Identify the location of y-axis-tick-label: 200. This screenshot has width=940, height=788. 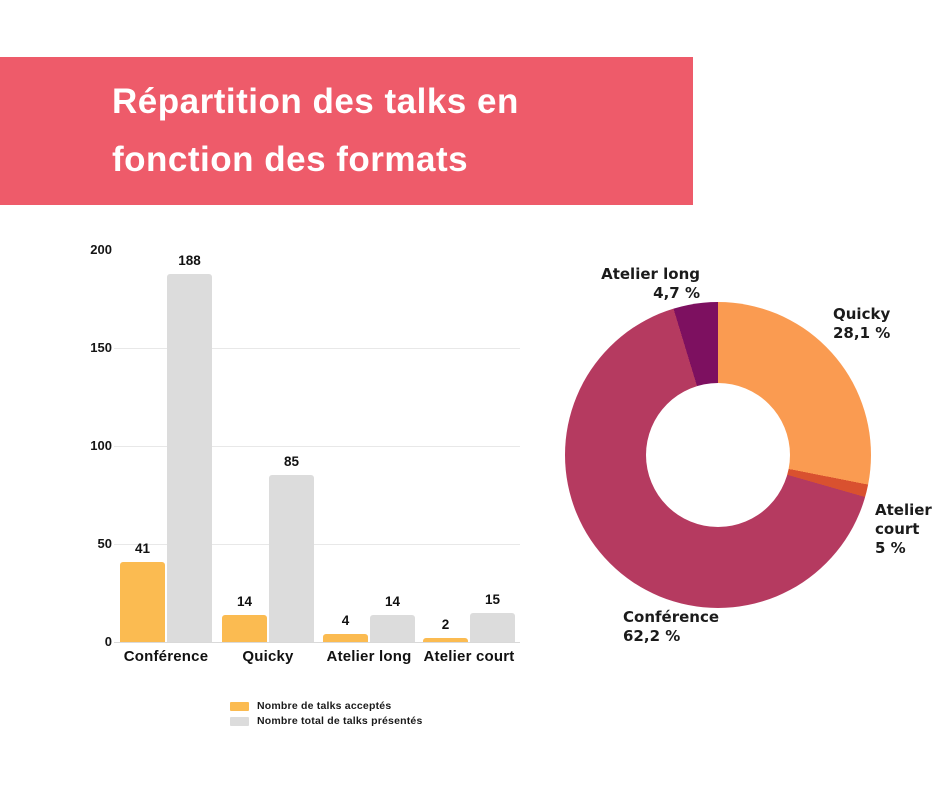
(101, 249).